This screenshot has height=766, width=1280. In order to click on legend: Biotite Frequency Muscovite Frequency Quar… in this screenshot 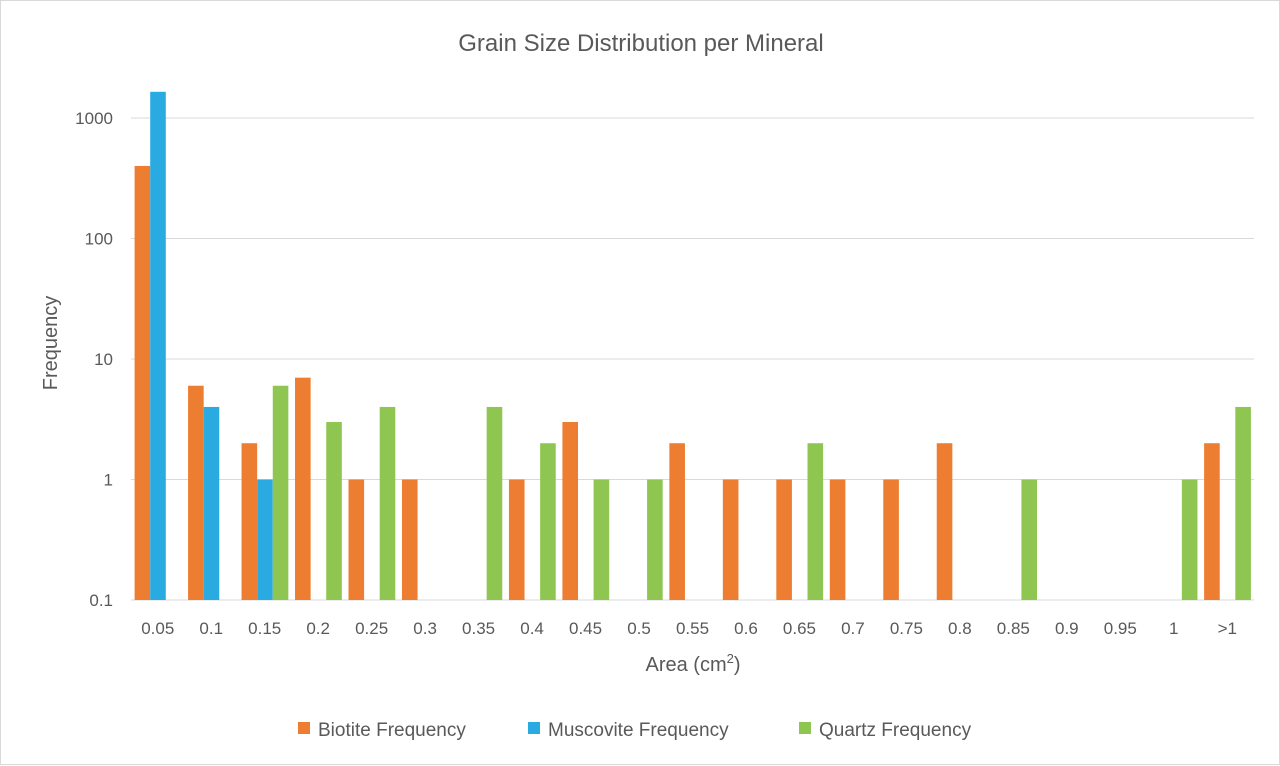, I will do `click(635, 730)`.